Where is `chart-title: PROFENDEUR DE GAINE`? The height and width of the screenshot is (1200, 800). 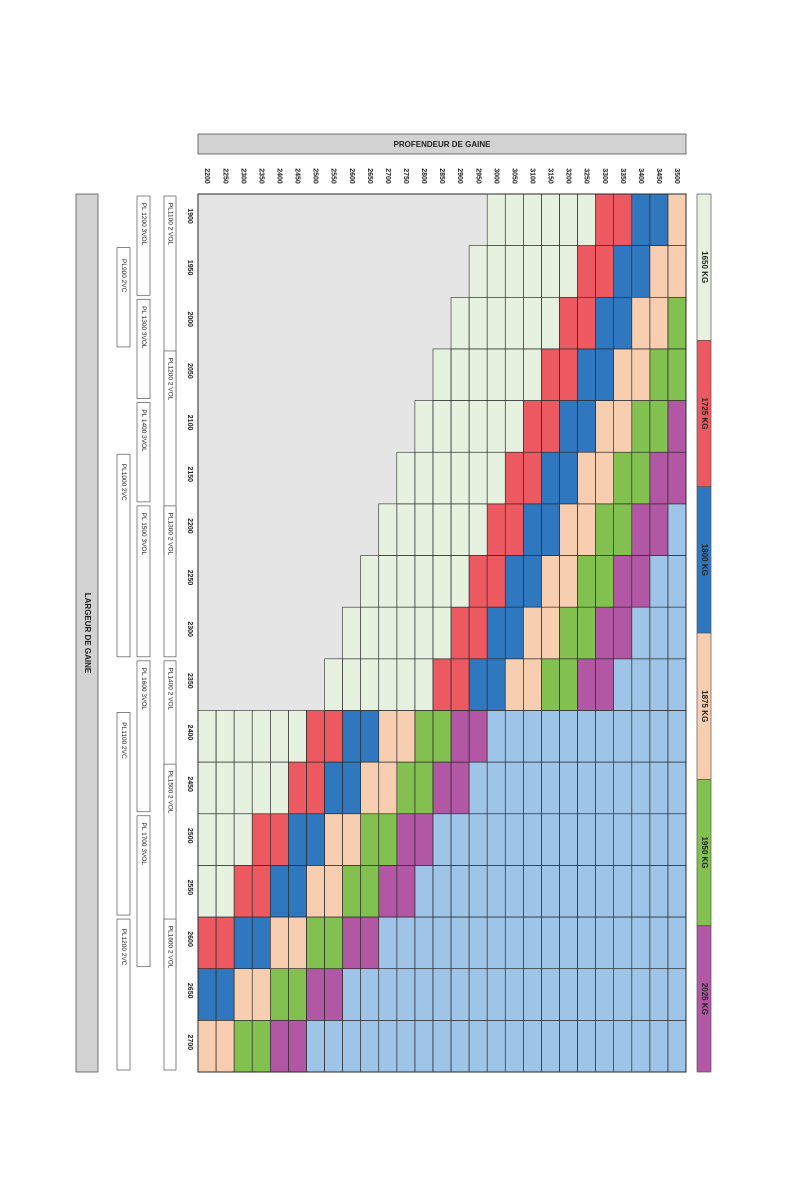
chart-title: PROFENDEUR DE GAINE is located at coordinates (443, 144).